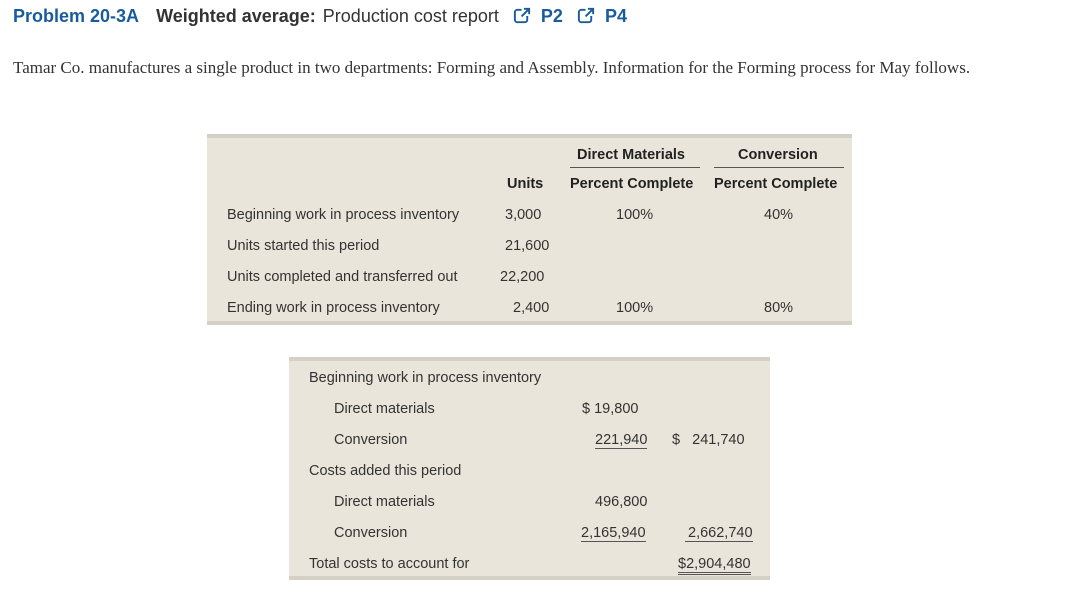 This screenshot has width=1077, height=596. What do you see at coordinates (719, 533) in the screenshot?
I see `add-total: 2,662,740` at bounding box center [719, 533].